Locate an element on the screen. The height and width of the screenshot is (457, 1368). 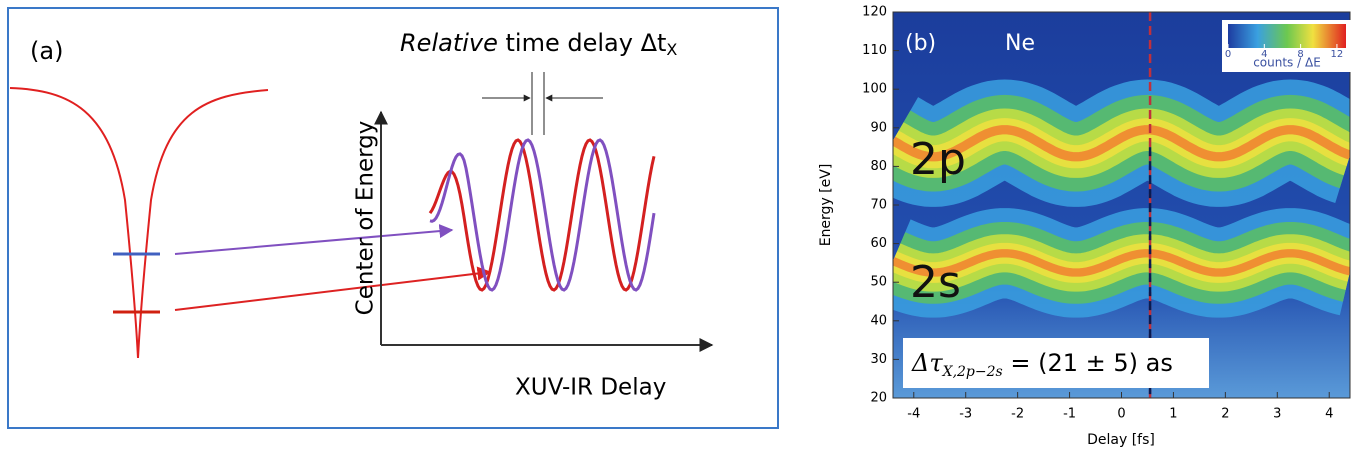
annotation-symbol: Δτ is located at coordinates (927, 363).